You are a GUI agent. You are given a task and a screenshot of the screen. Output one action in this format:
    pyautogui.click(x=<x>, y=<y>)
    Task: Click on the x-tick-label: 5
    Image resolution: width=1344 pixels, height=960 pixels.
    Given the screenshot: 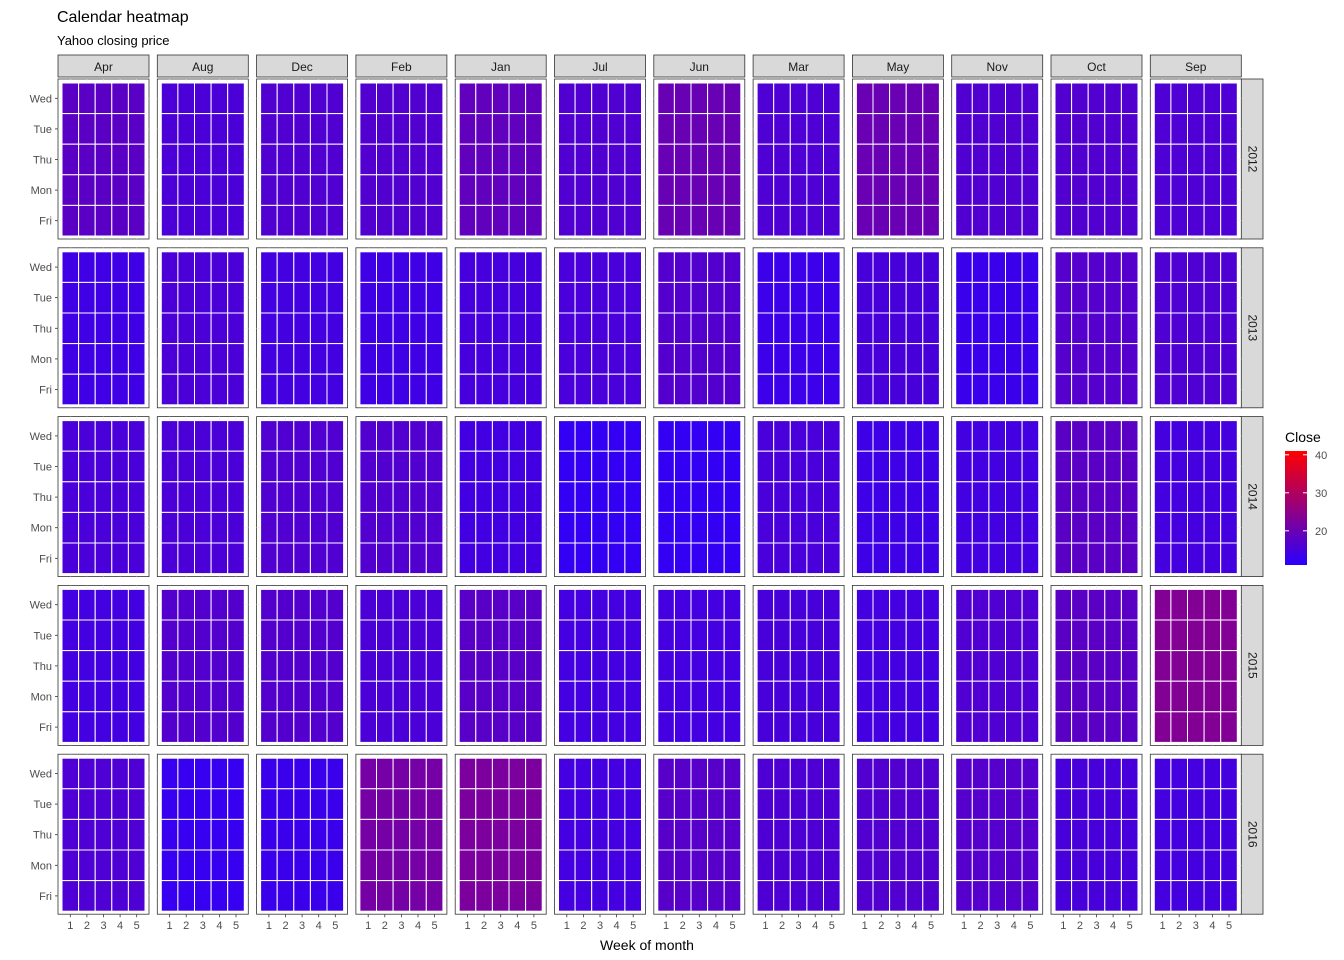 What is the action you would take?
    pyautogui.click(x=435, y=926)
    